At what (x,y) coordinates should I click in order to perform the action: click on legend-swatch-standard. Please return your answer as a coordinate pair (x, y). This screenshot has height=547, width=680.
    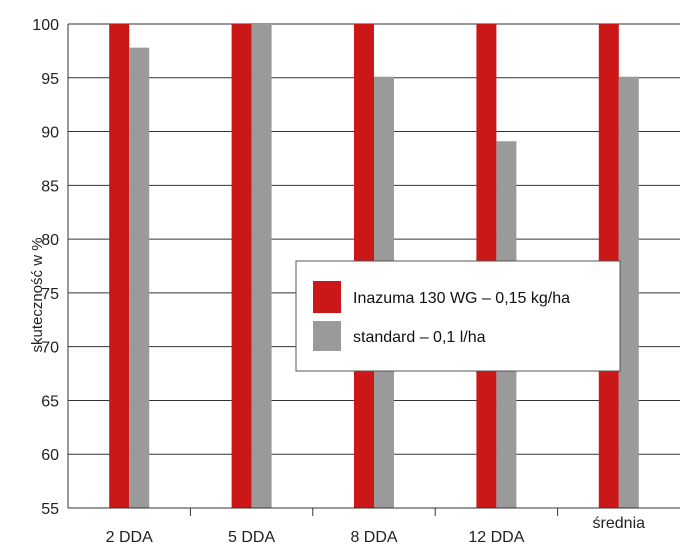
    Looking at the image, I should click on (327, 336).